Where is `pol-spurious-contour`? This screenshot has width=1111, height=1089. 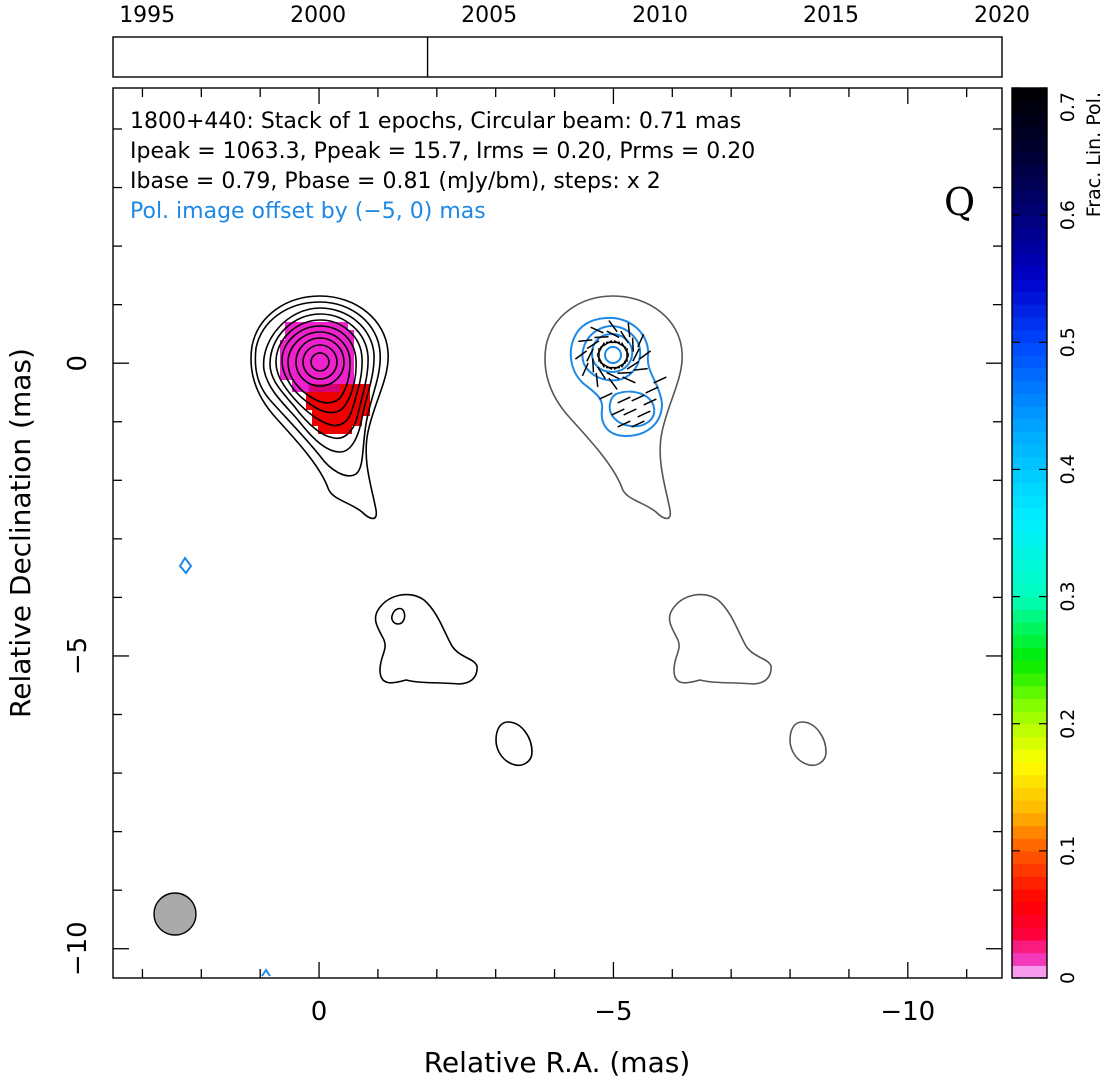
pol-spurious-contour is located at coordinates (185, 565).